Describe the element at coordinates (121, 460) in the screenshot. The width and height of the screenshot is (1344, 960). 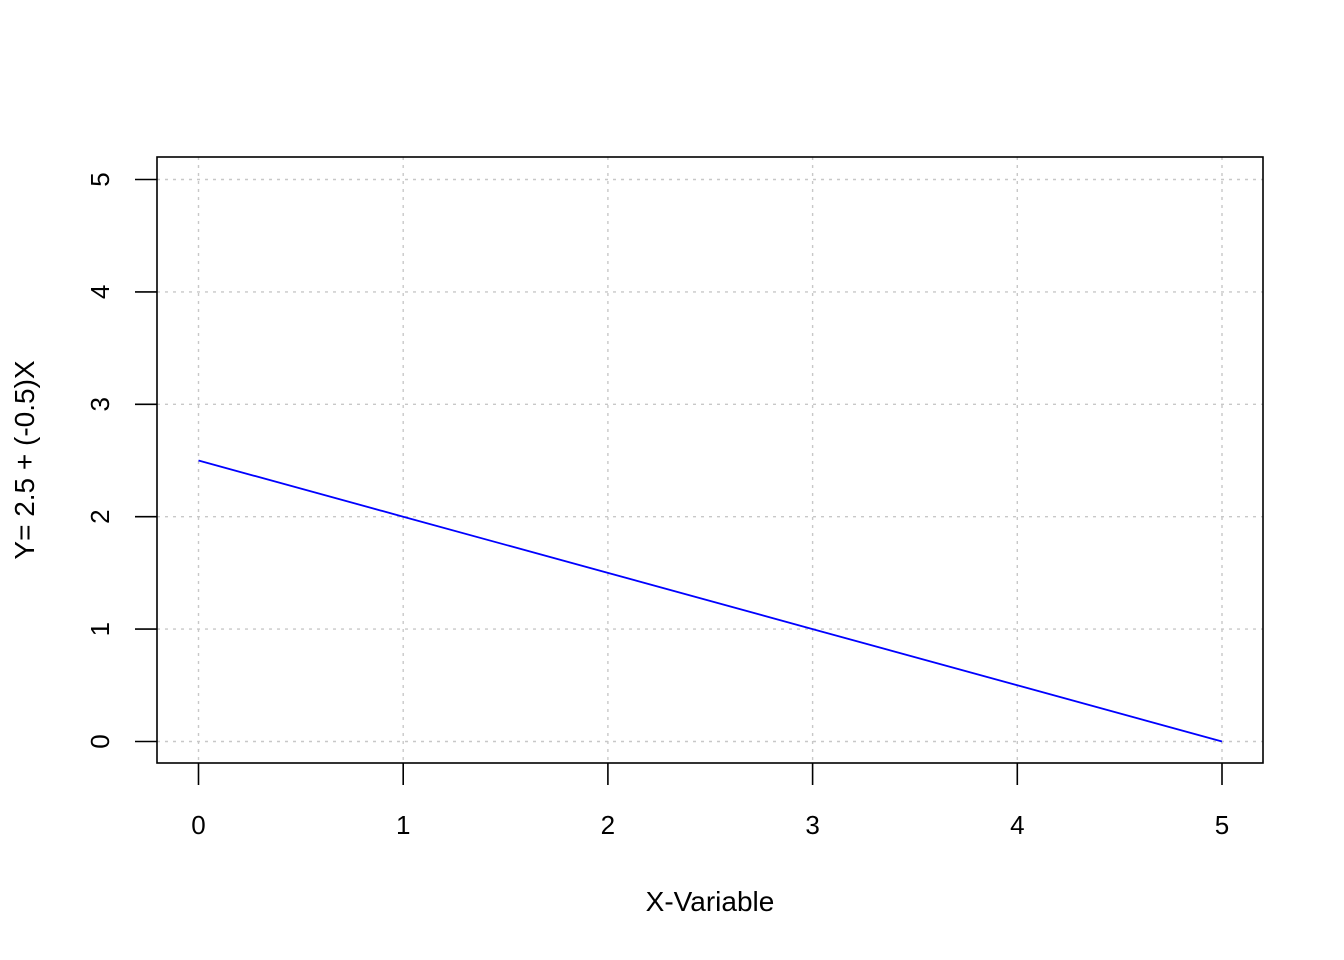
I see `y-axis: 0 1 2 3 4 5` at that location.